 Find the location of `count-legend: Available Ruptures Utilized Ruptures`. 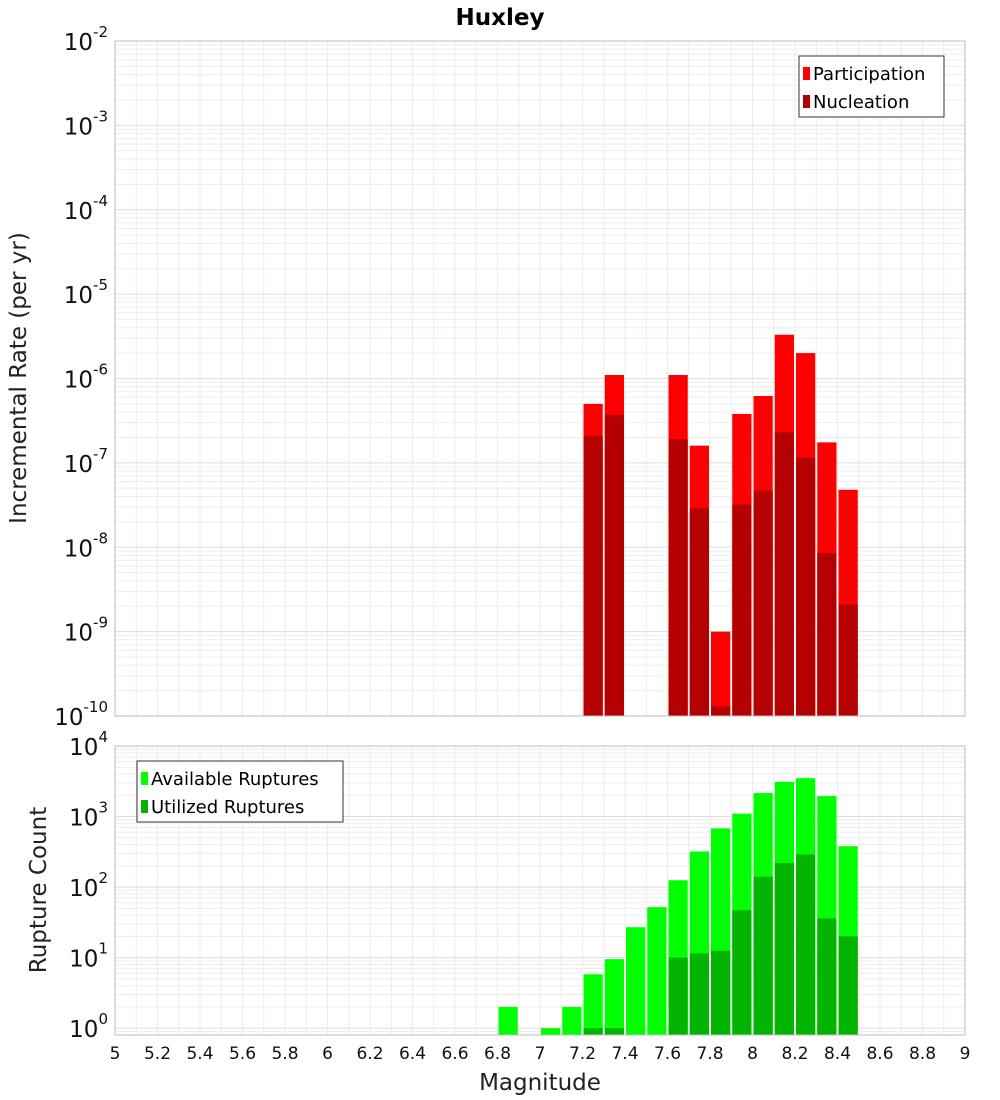

count-legend: Available Ruptures Utilized Ruptures is located at coordinates (240, 791).